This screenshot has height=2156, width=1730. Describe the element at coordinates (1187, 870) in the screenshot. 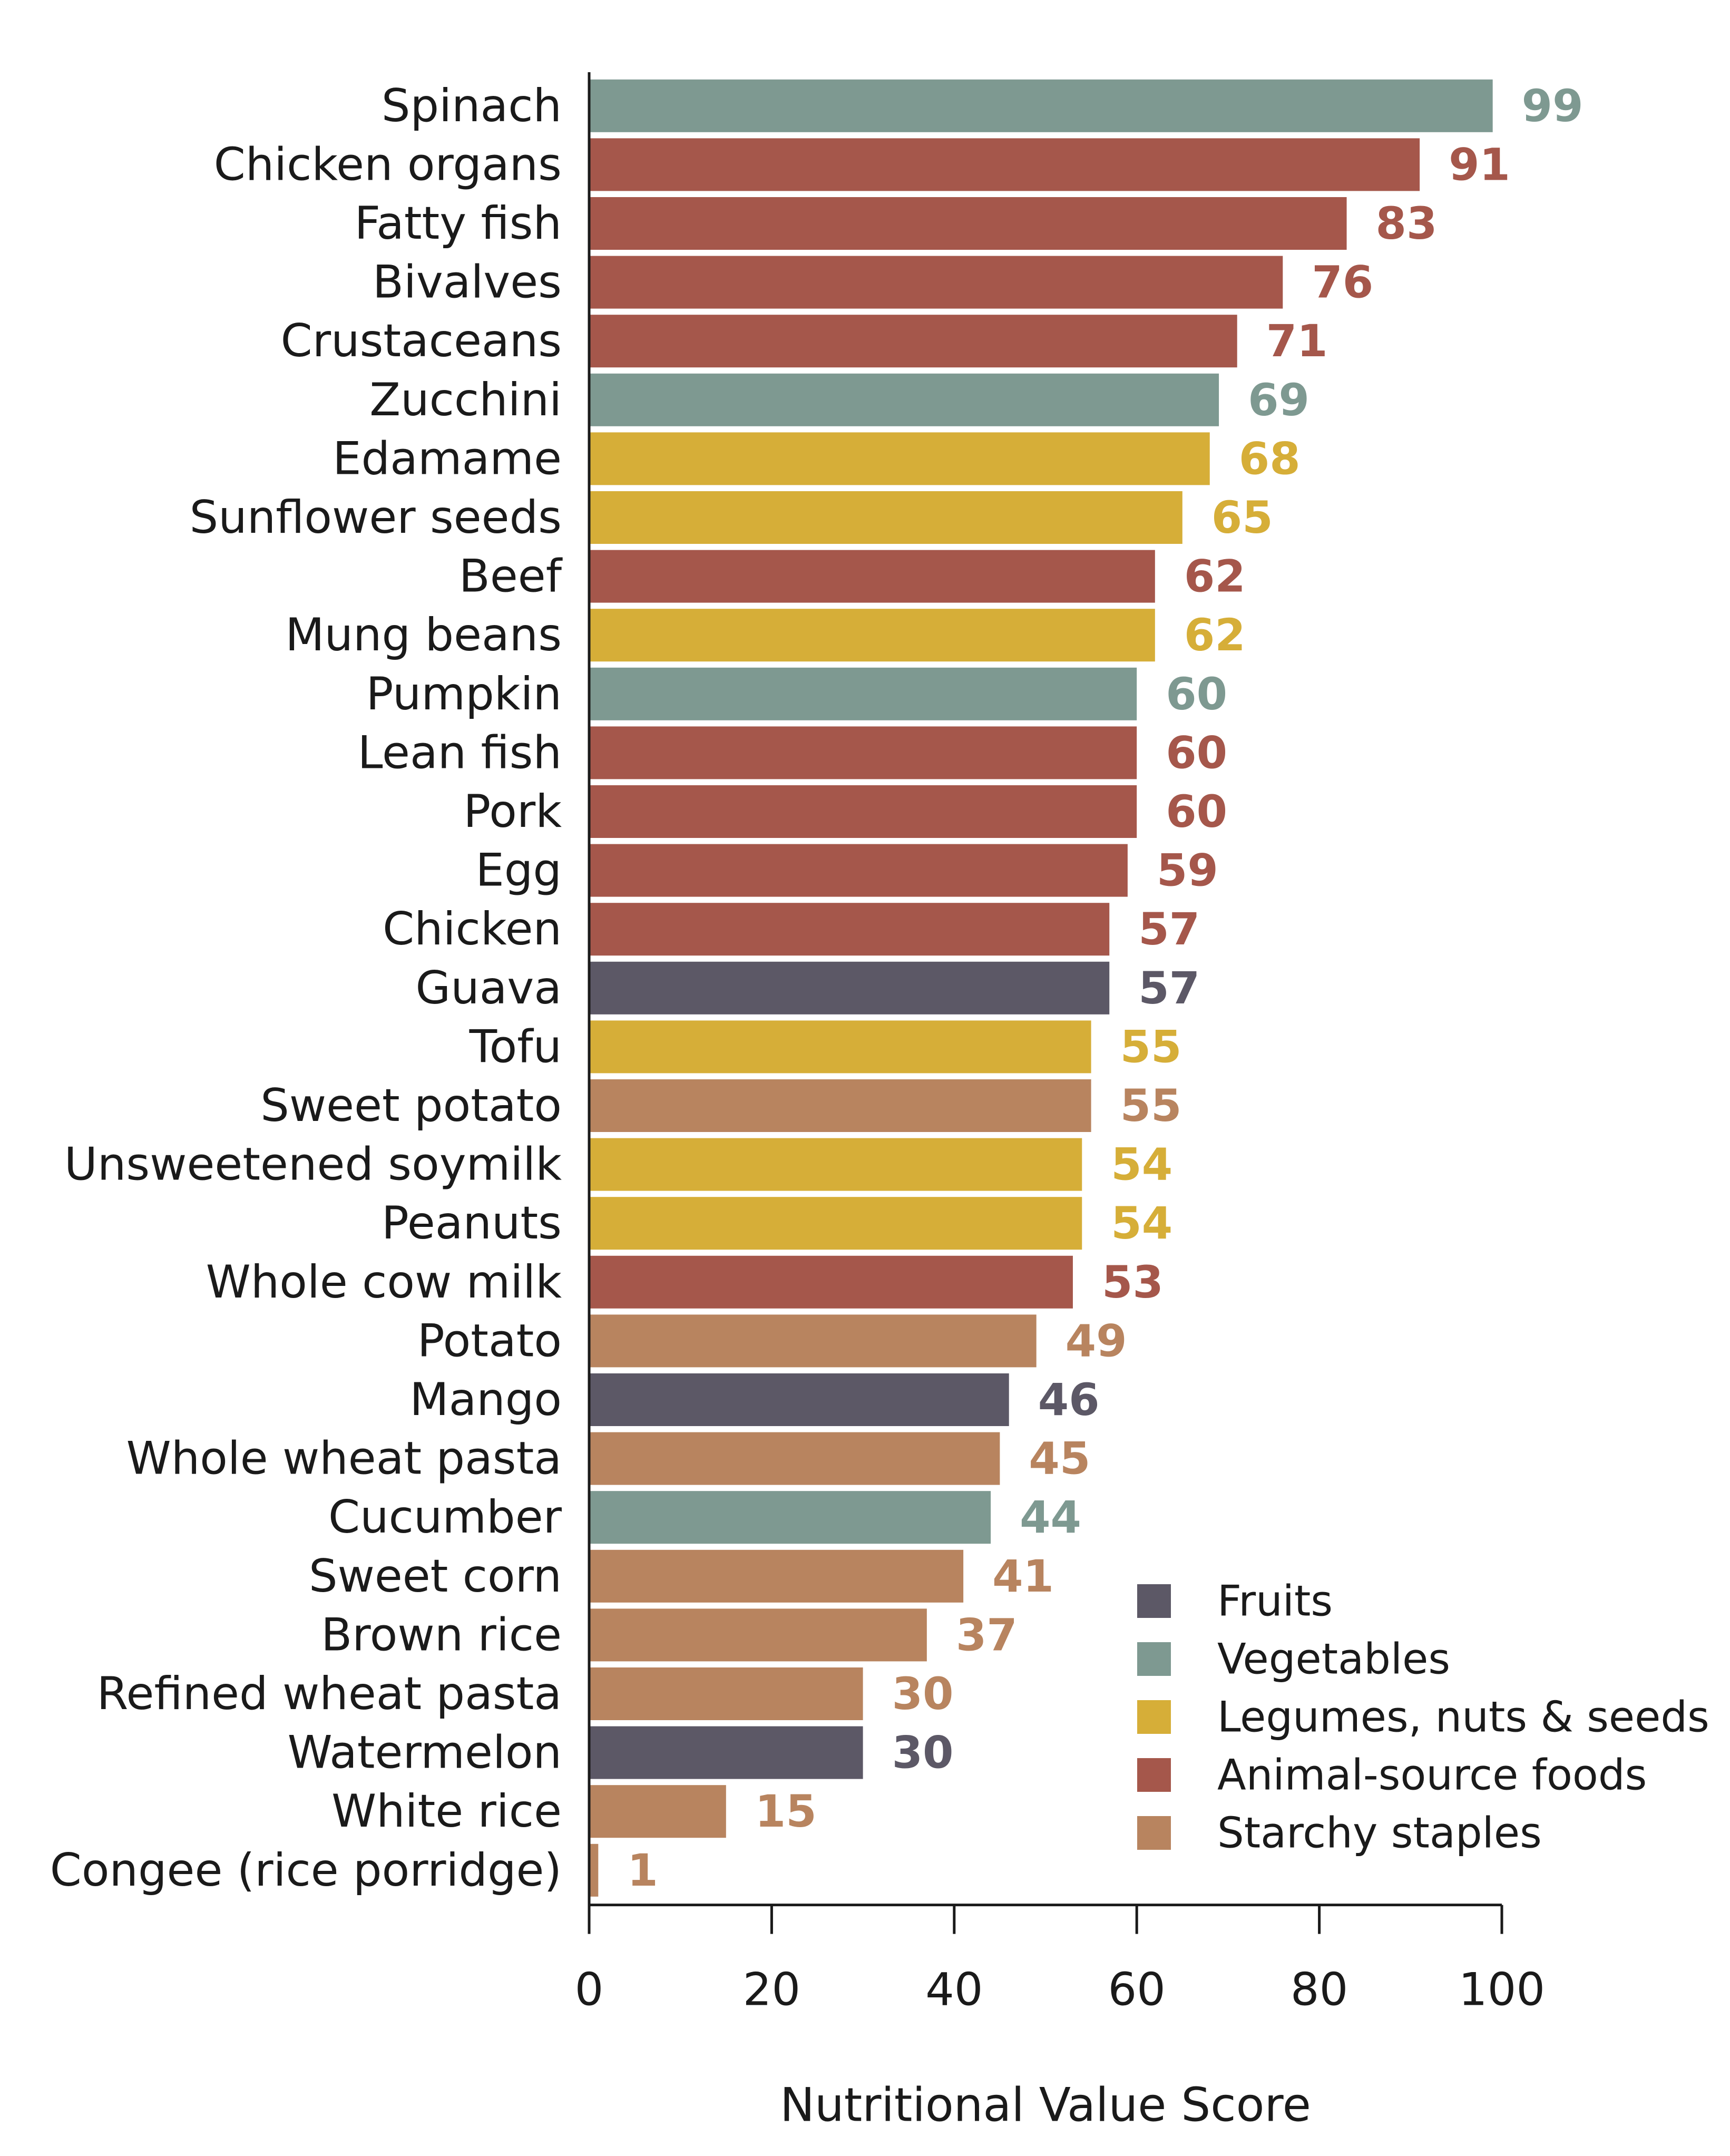

I see `value-label: 59` at that location.